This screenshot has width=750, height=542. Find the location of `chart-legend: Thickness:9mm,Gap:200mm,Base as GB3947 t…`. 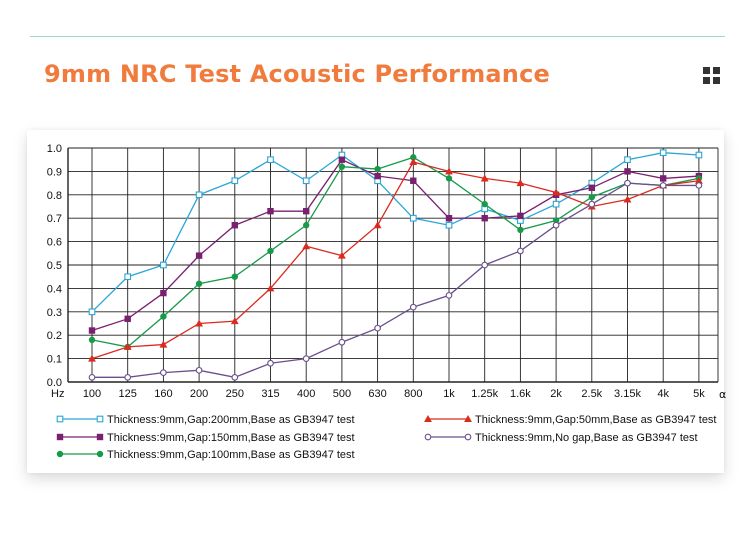

chart-legend: Thickness:9mm,Gap:200mm,Base as GB3947 t… is located at coordinates (386, 437).